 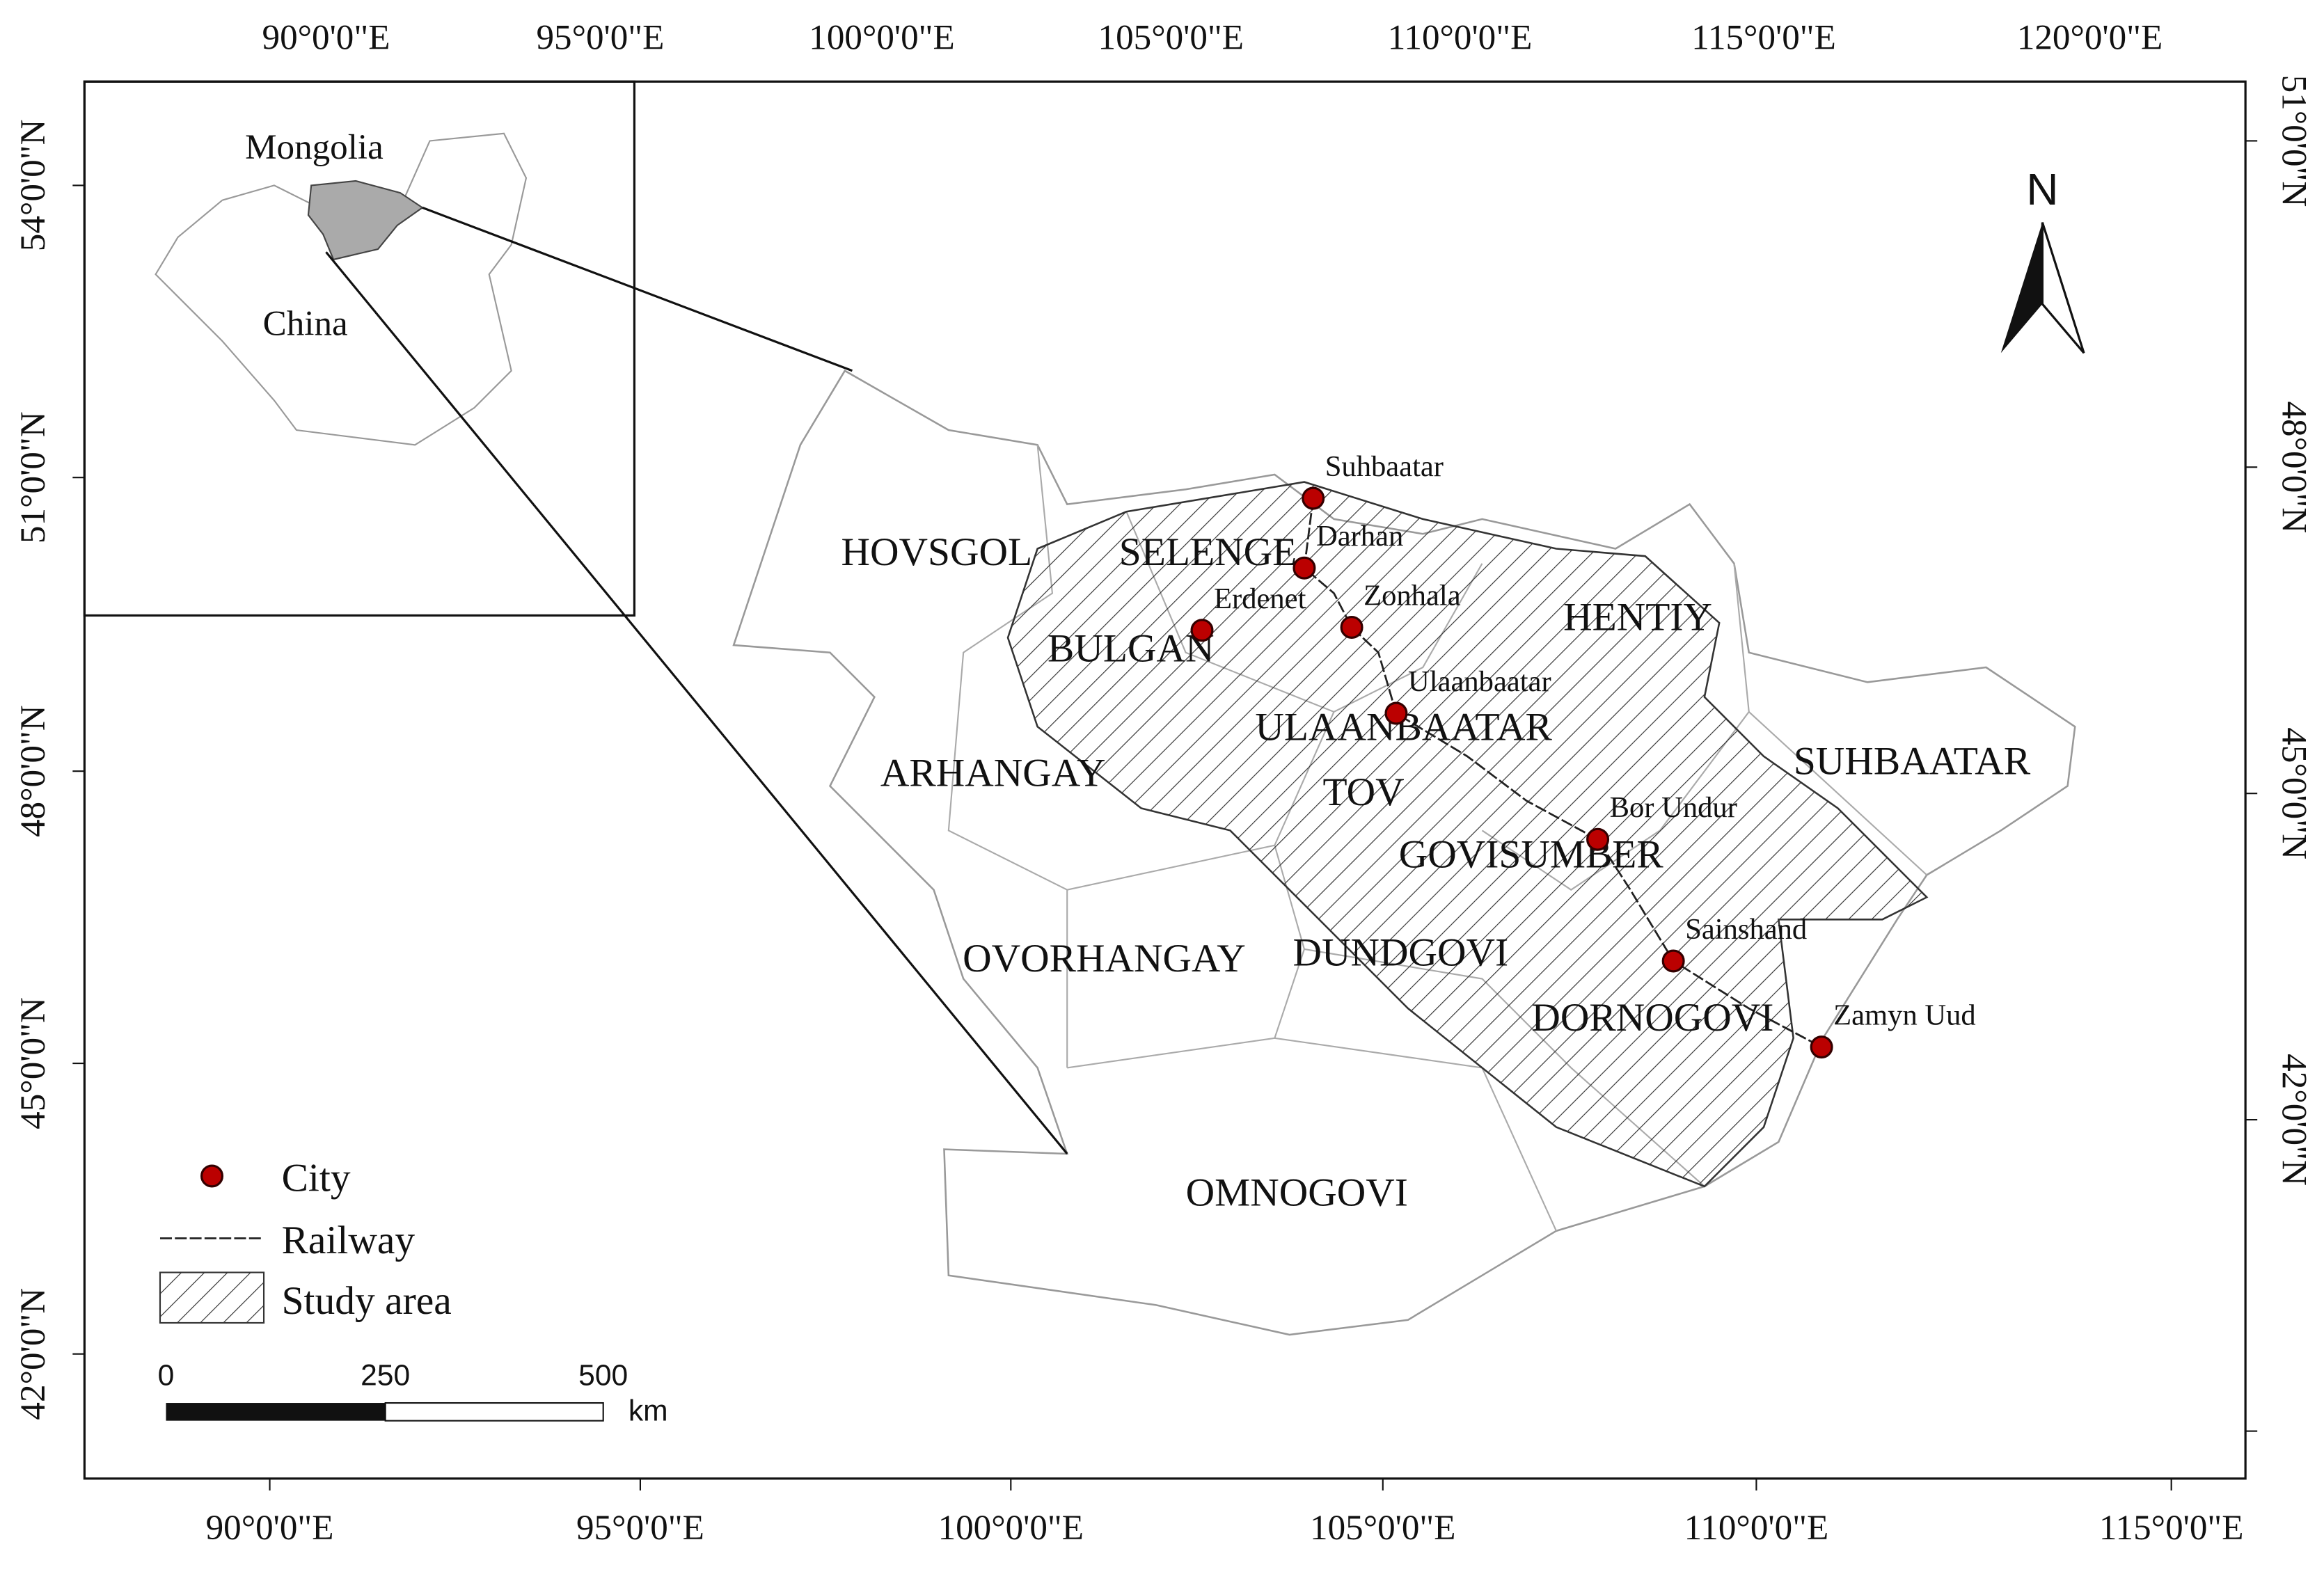 I want to click on legend: City Railway Study area, so click(x=306, y=1240).